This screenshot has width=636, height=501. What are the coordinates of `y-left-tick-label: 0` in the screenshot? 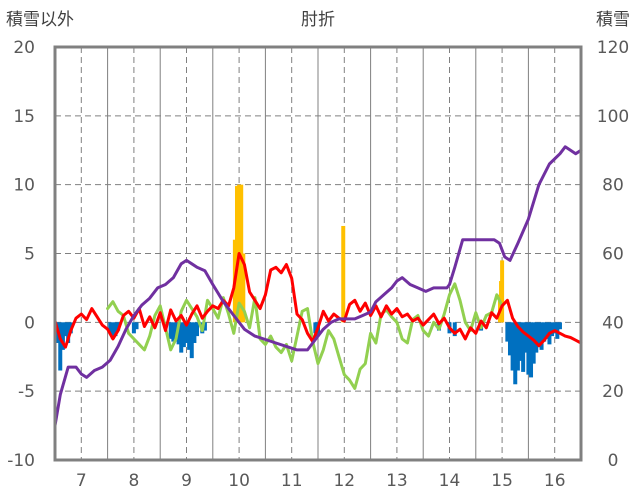 It's located at (29, 323).